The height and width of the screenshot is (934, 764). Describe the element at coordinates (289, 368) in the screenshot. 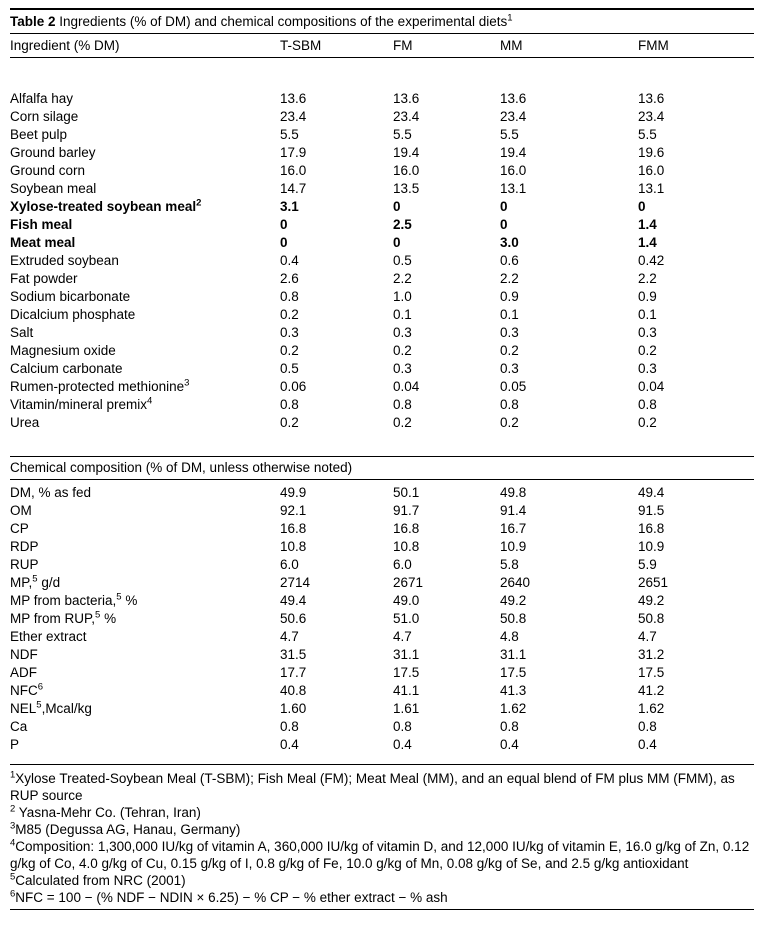

I see `cell-value: 0.5` at that location.